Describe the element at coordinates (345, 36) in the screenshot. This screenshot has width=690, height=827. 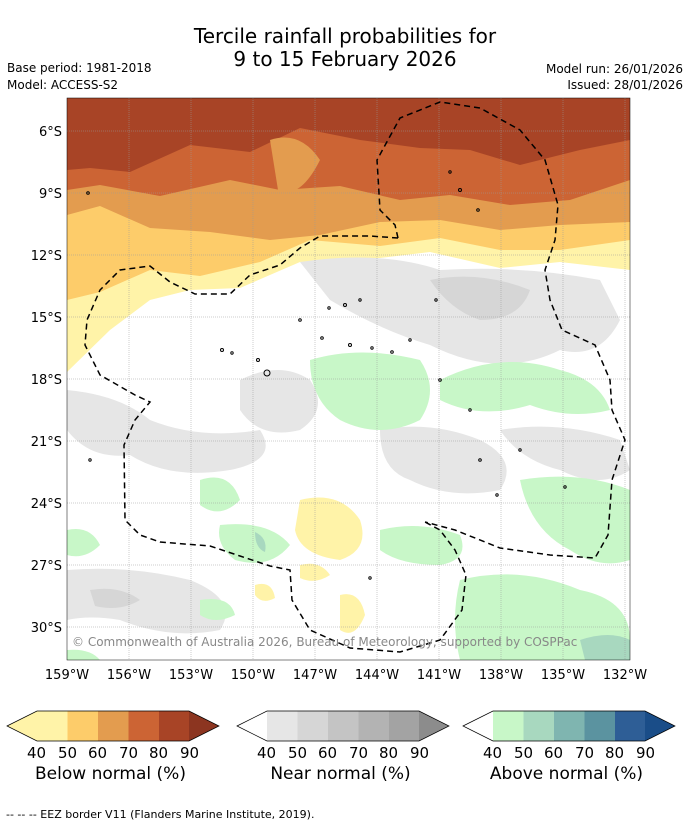
I see `title-line-1: Tercile rainfall probabilities for` at that location.